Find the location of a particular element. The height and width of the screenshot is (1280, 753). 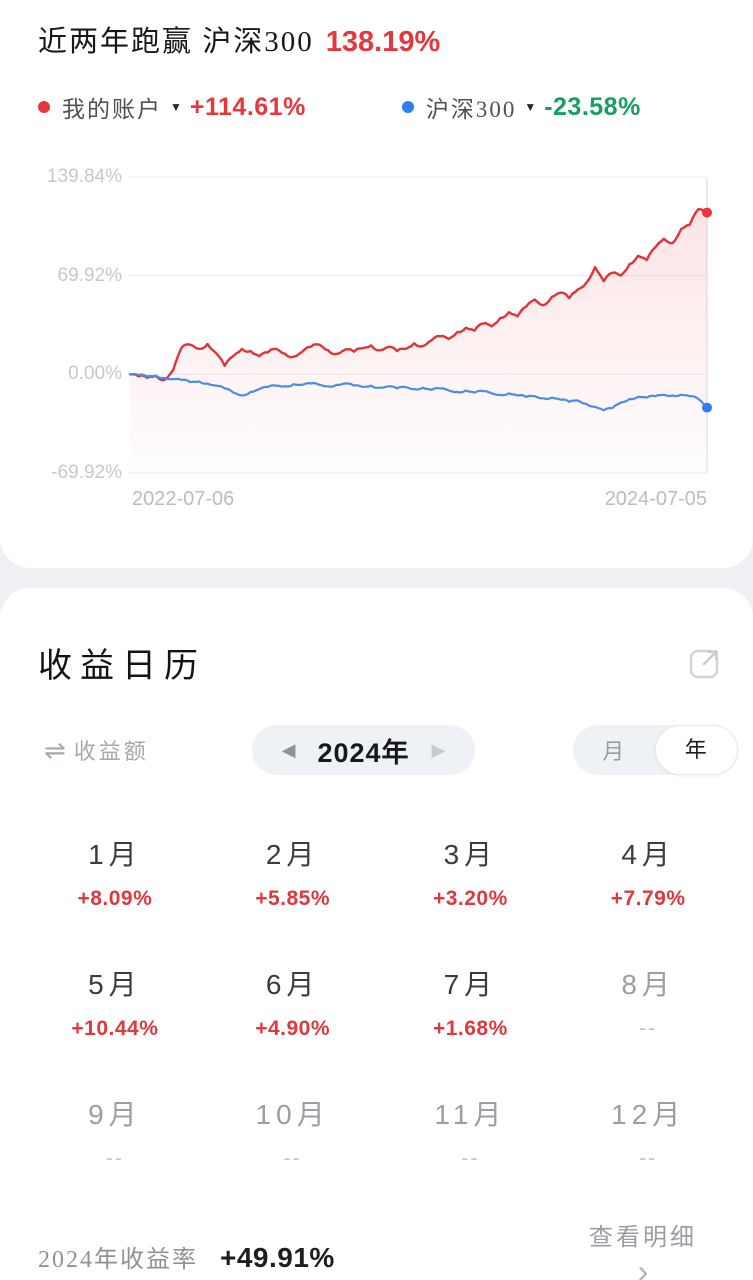

month-cell: 10月 -- is located at coordinates (293, 1135).